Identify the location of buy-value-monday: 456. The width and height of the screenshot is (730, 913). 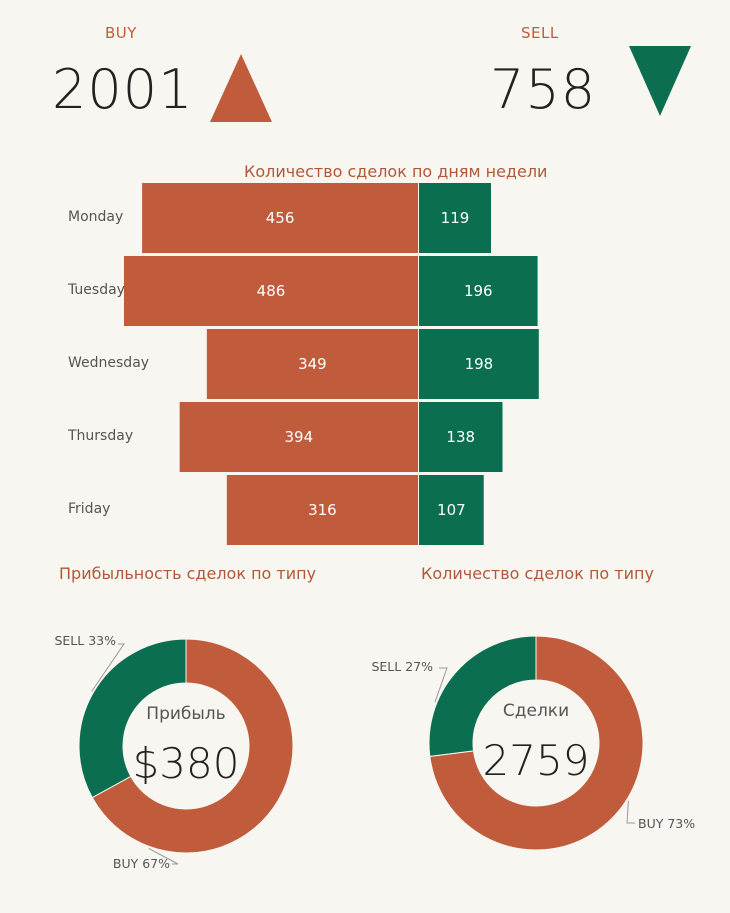
(280, 218).